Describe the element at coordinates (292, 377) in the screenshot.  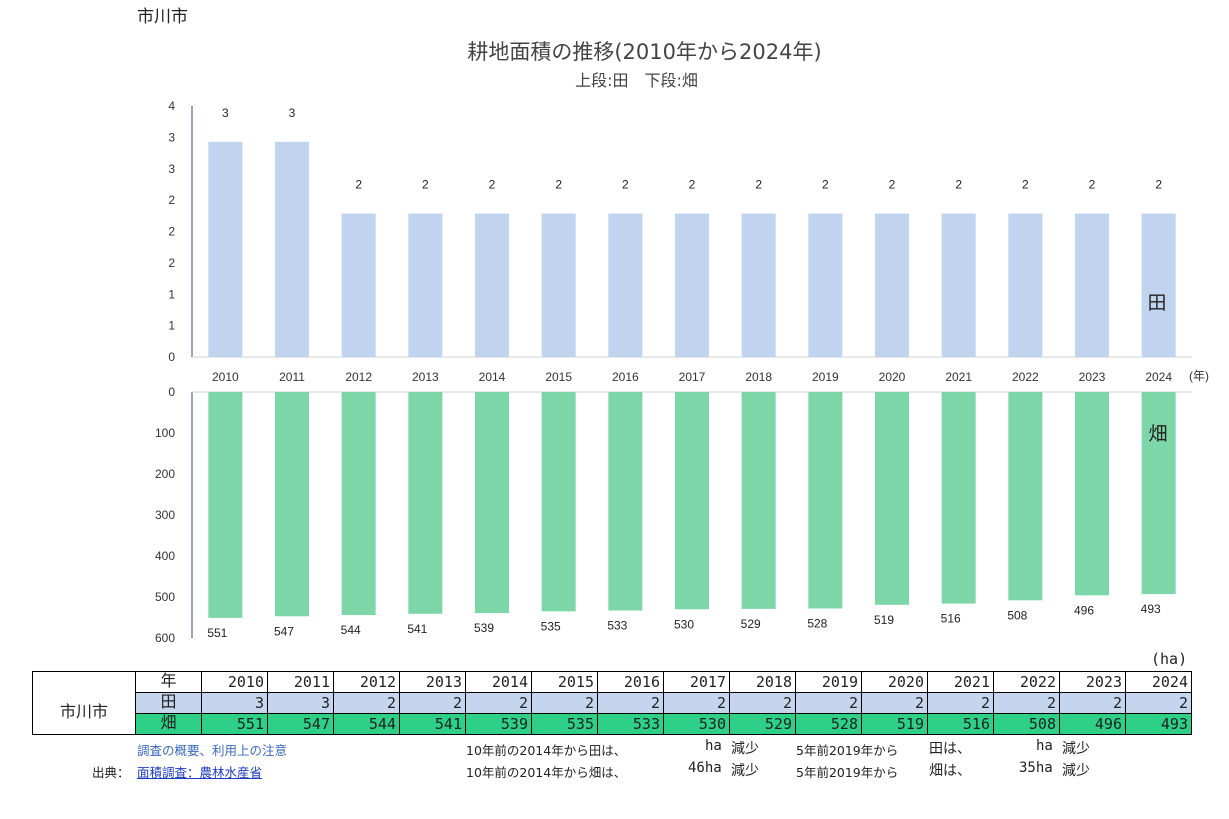
I see `x-tick-label: 2011` at that location.